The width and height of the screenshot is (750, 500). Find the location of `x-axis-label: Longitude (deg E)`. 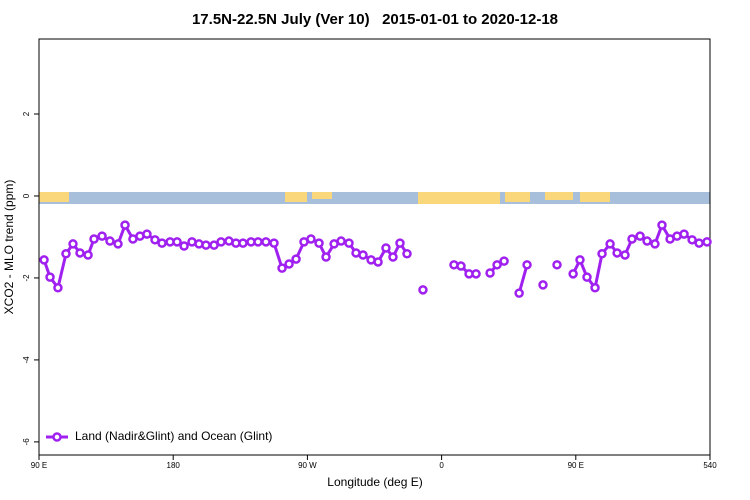

x-axis-label: Longitude (deg E) is located at coordinates (374, 482).